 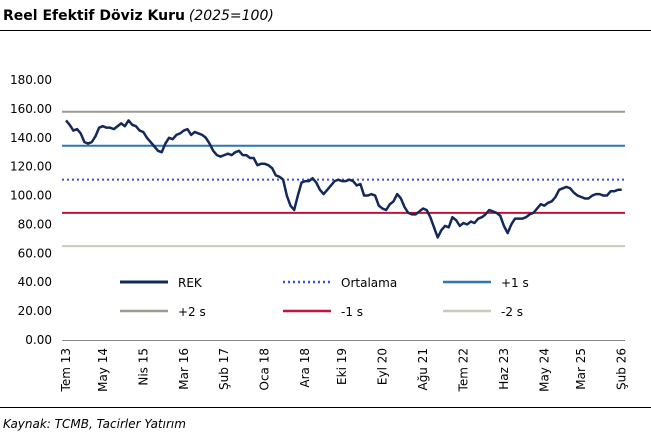 What do you see at coordinates (66, 370) in the screenshot?
I see `x-tick-label: Tem 13` at bounding box center [66, 370].